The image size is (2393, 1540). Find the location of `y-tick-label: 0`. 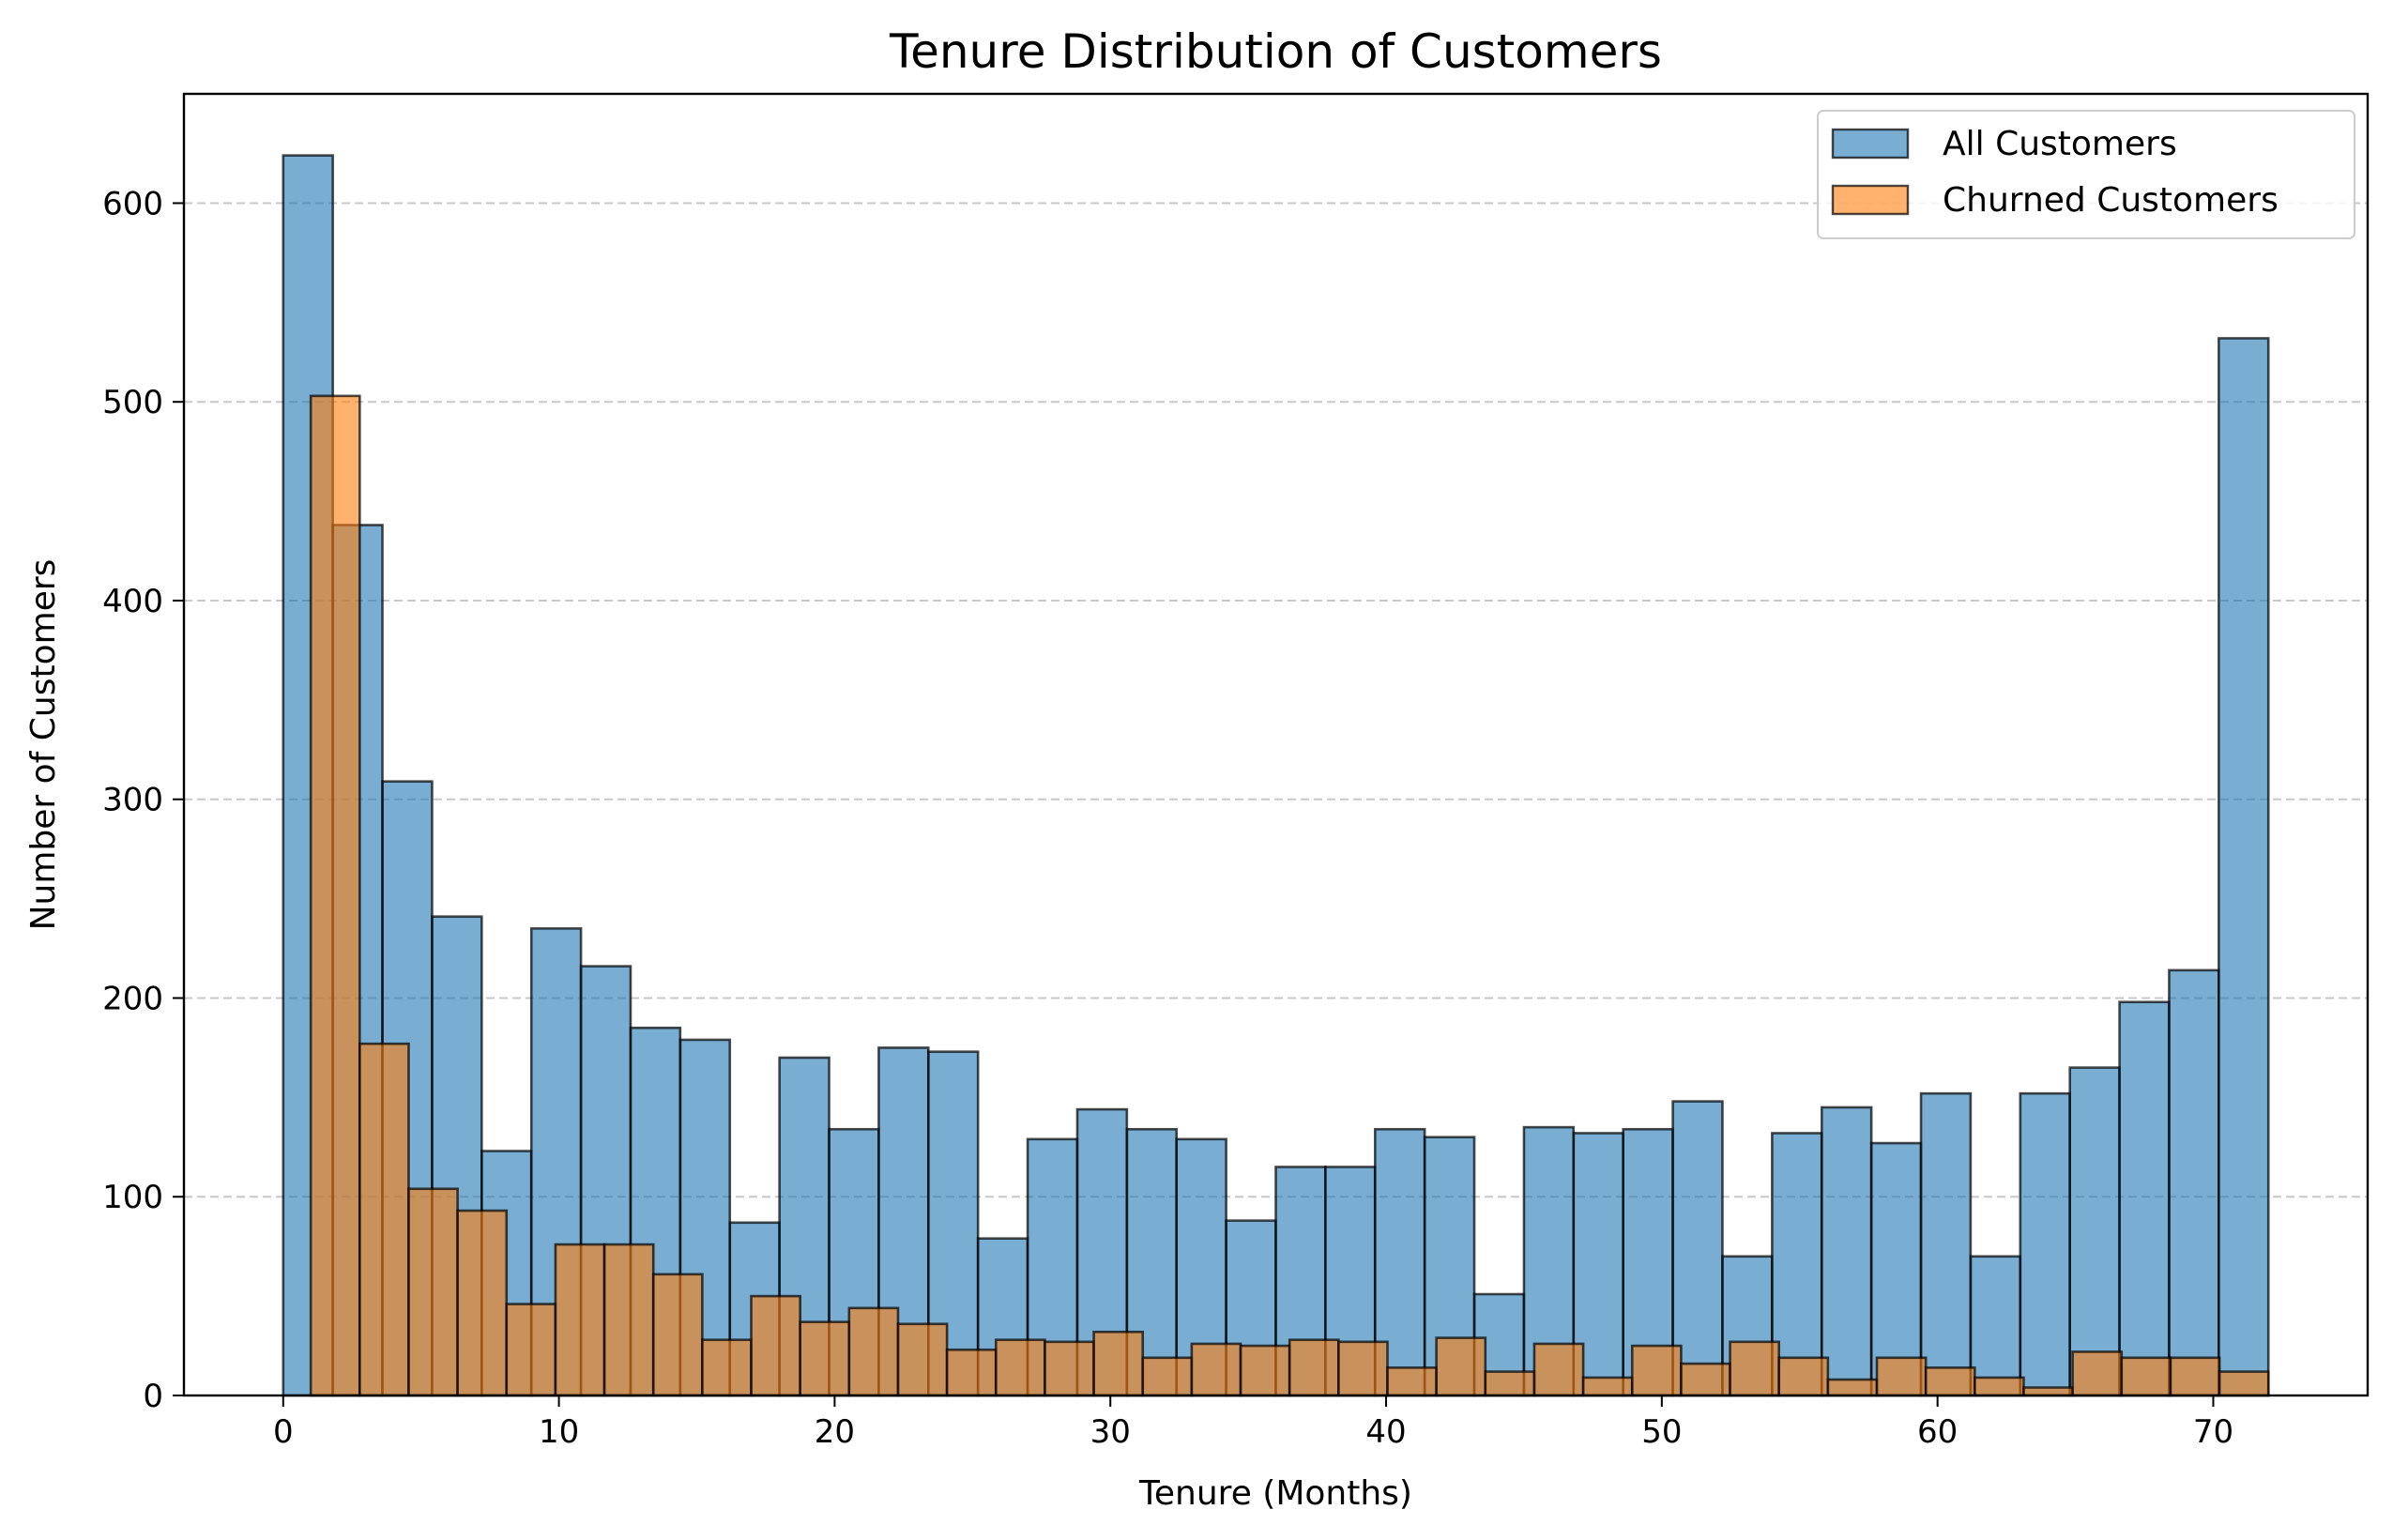

y-tick-label: 0 is located at coordinates (153, 1396).